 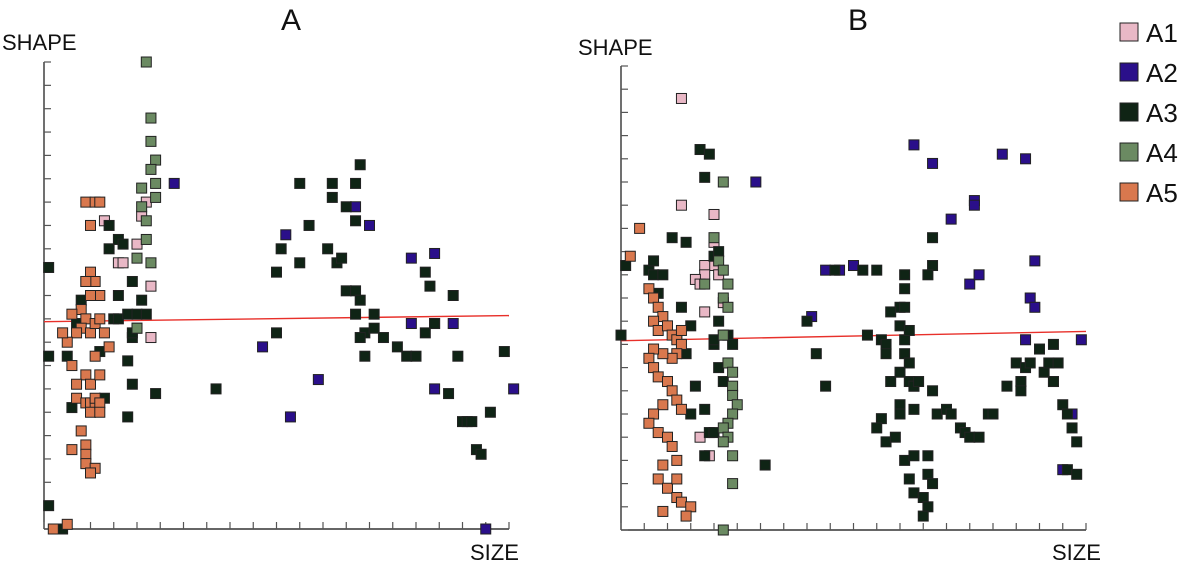 I want to click on point-a1, so click(x=714, y=214).